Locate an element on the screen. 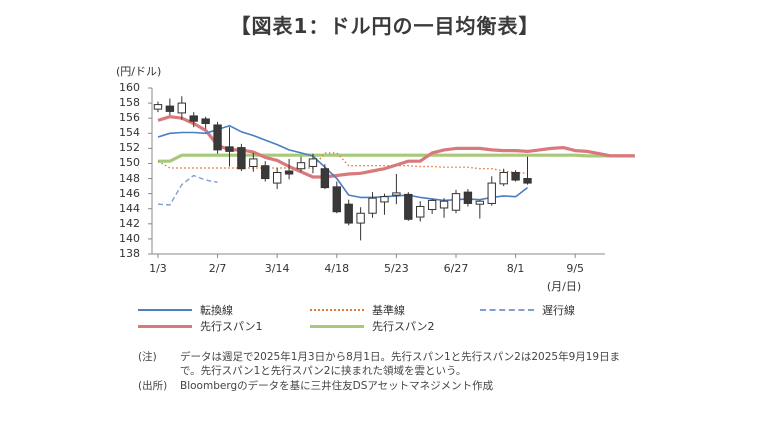  x-tick-label: 5/23 is located at coordinates (396, 268).